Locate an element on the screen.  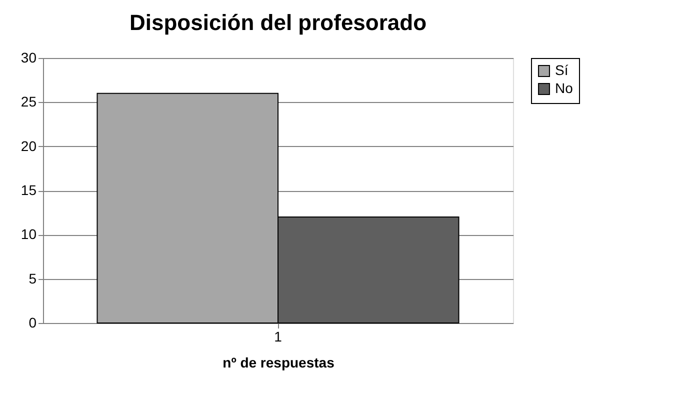
y-tick-label: 10 is located at coordinates (28, 234).